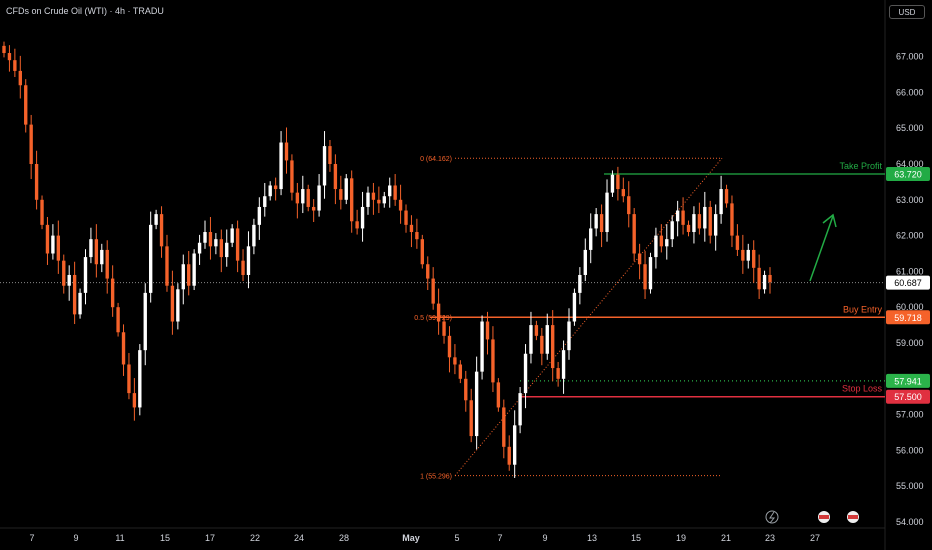 Image resolution: width=932 pixels, height=550 pixels. I want to click on currency-button: USD, so click(907, 12).